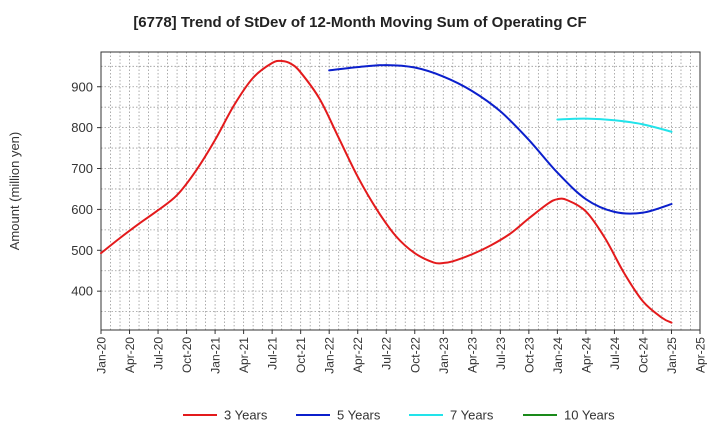 Image resolution: width=720 pixels, height=440 pixels. Describe the element at coordinates (82, 291) in the screenshot. I see `y-tick-label: 400` at that location.